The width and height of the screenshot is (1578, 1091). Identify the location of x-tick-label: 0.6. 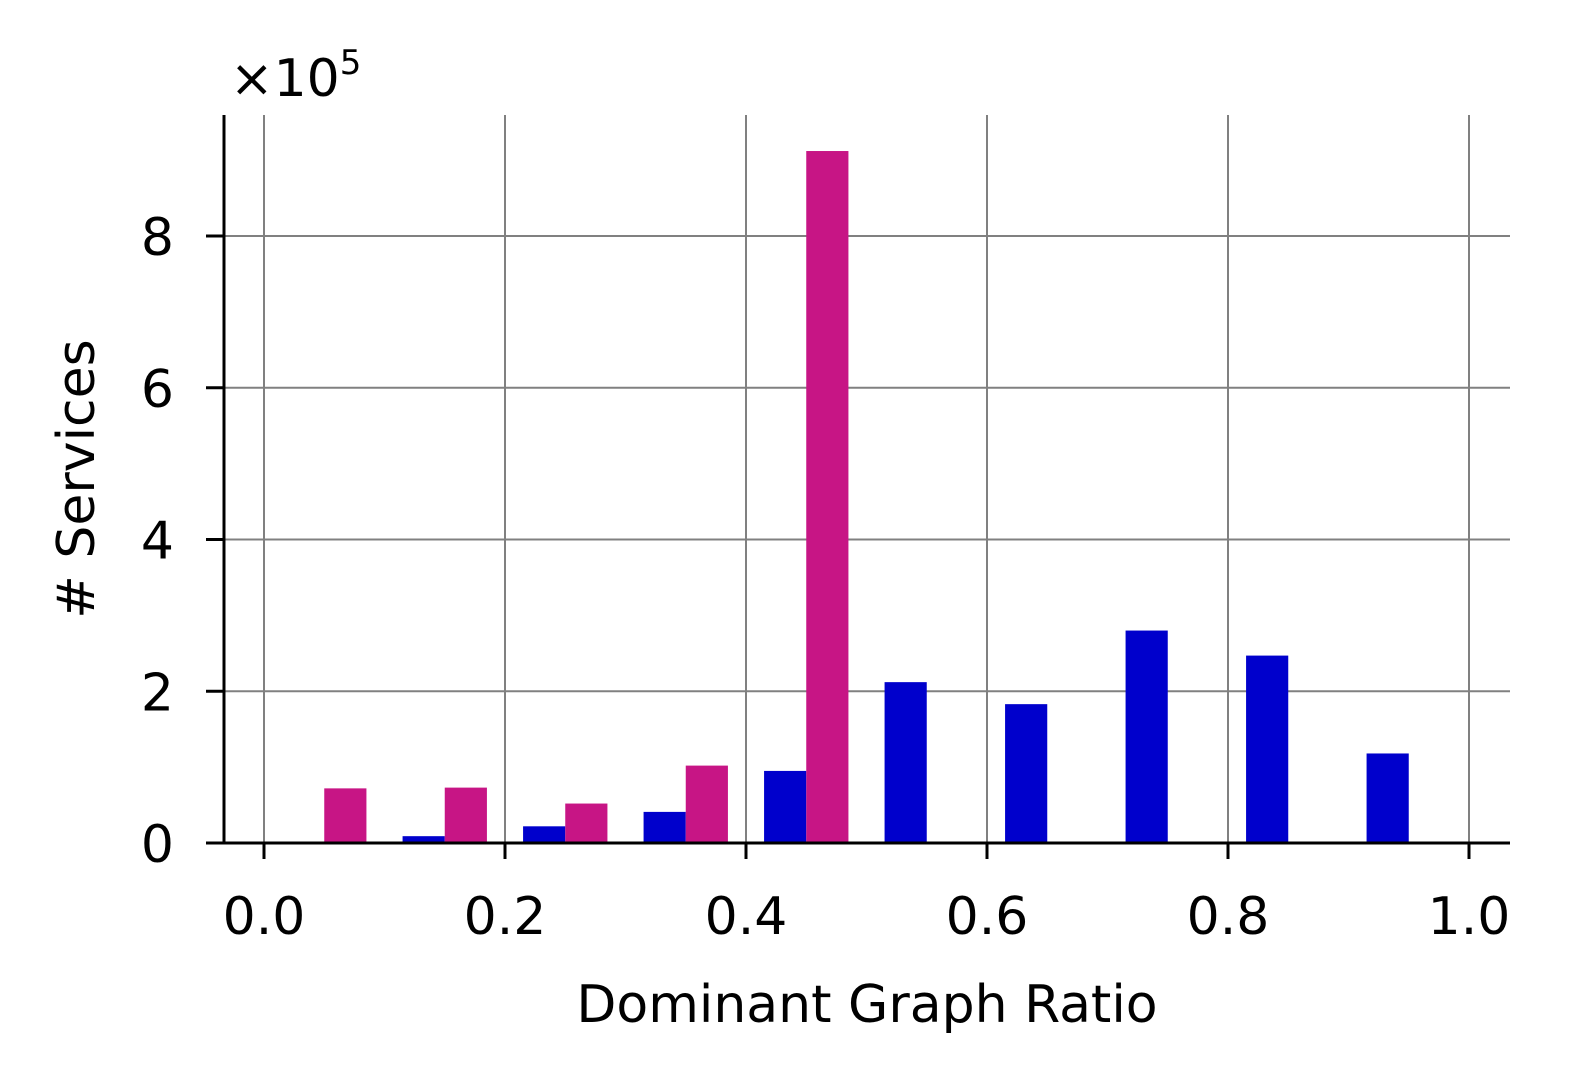
(987, 917).